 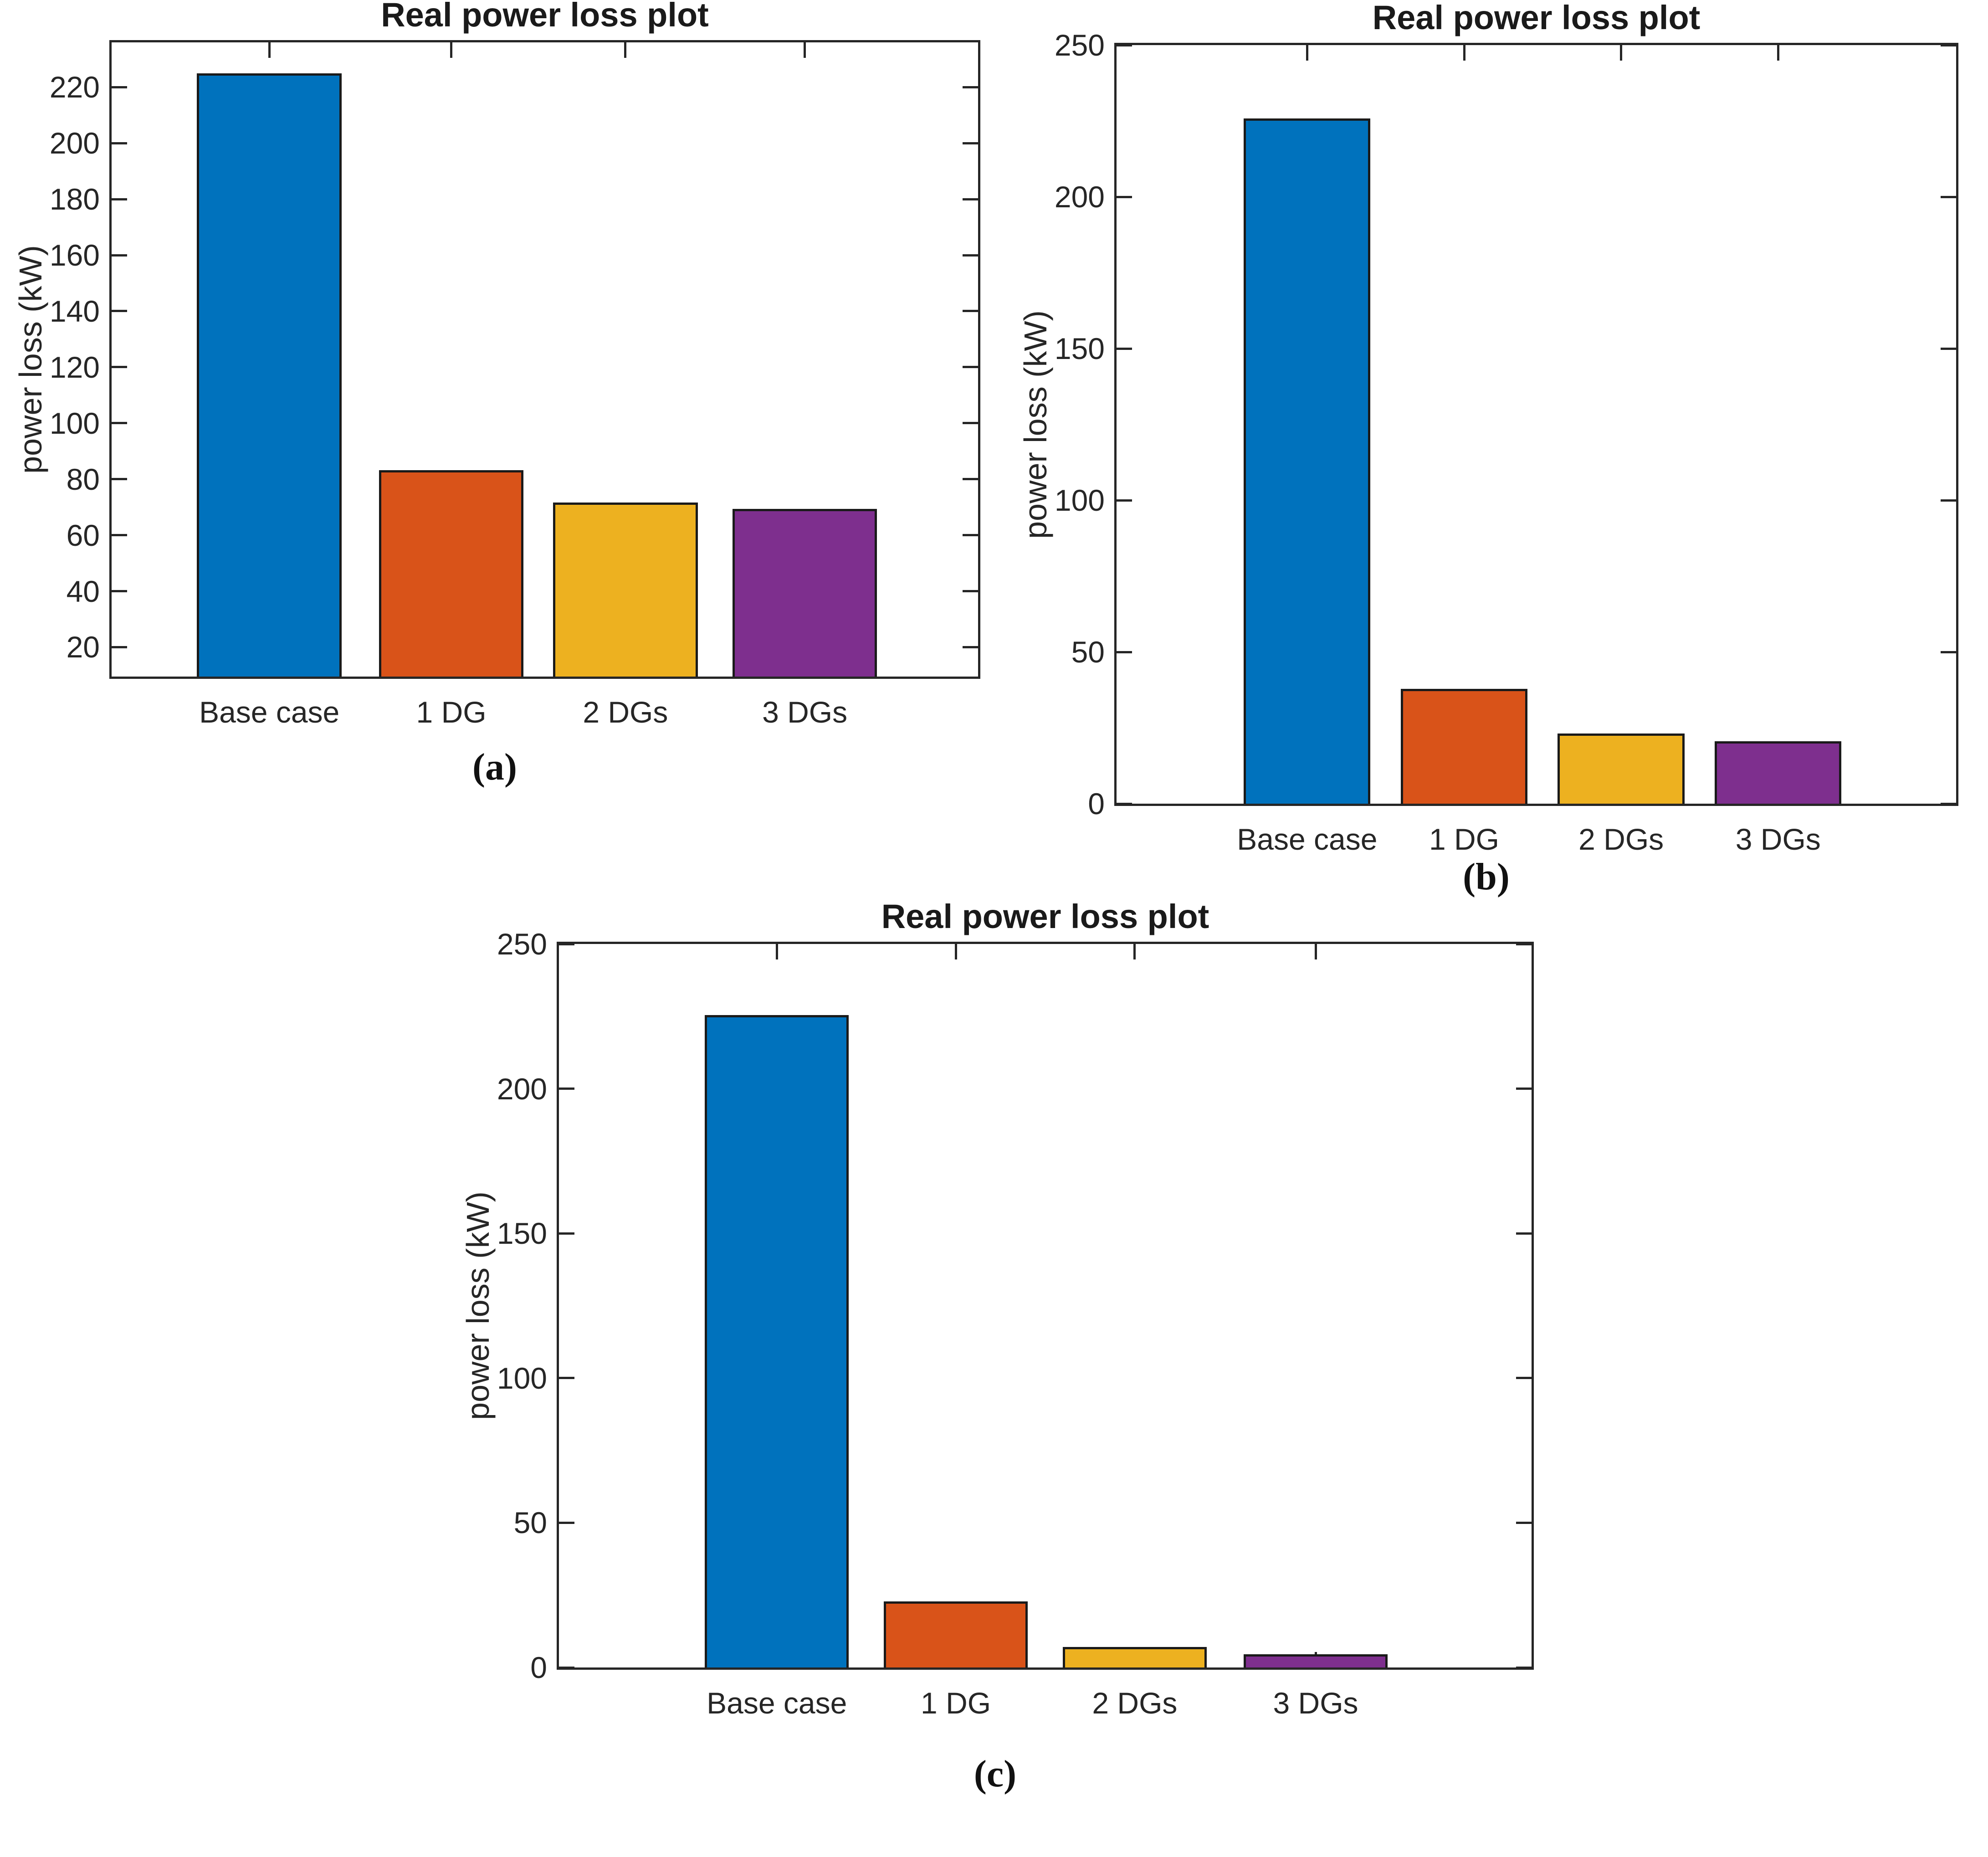 I want to click on y-tick-label: 180, so click(x=74, y=199).